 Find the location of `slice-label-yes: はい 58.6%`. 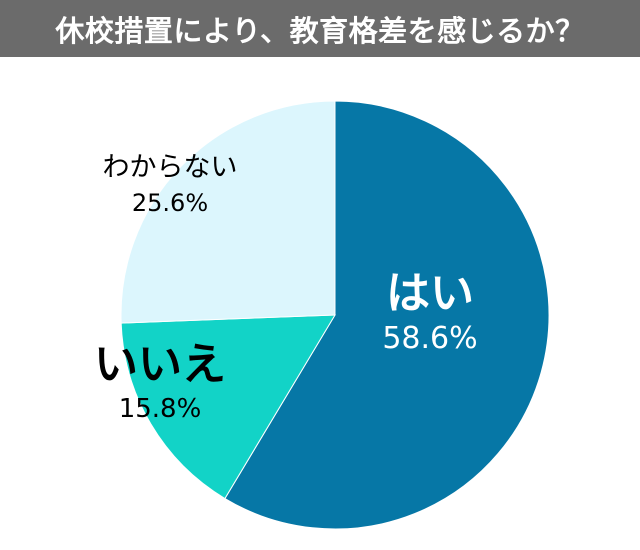

slice-label-yes: はい 58.6% is located at coordinates (430, 313).